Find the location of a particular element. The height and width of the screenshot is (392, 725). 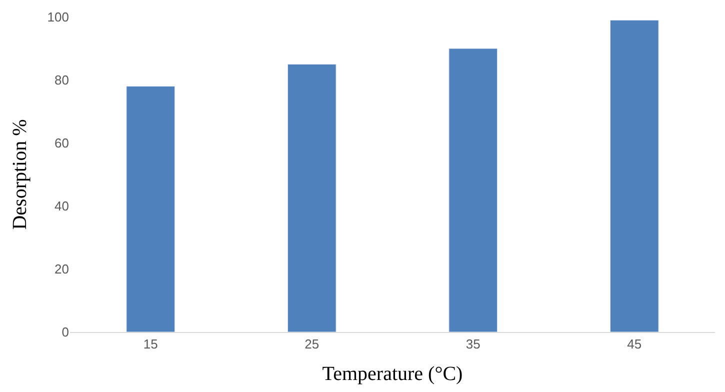

y-tick-label: 100 is located at coordinates (58, 17).